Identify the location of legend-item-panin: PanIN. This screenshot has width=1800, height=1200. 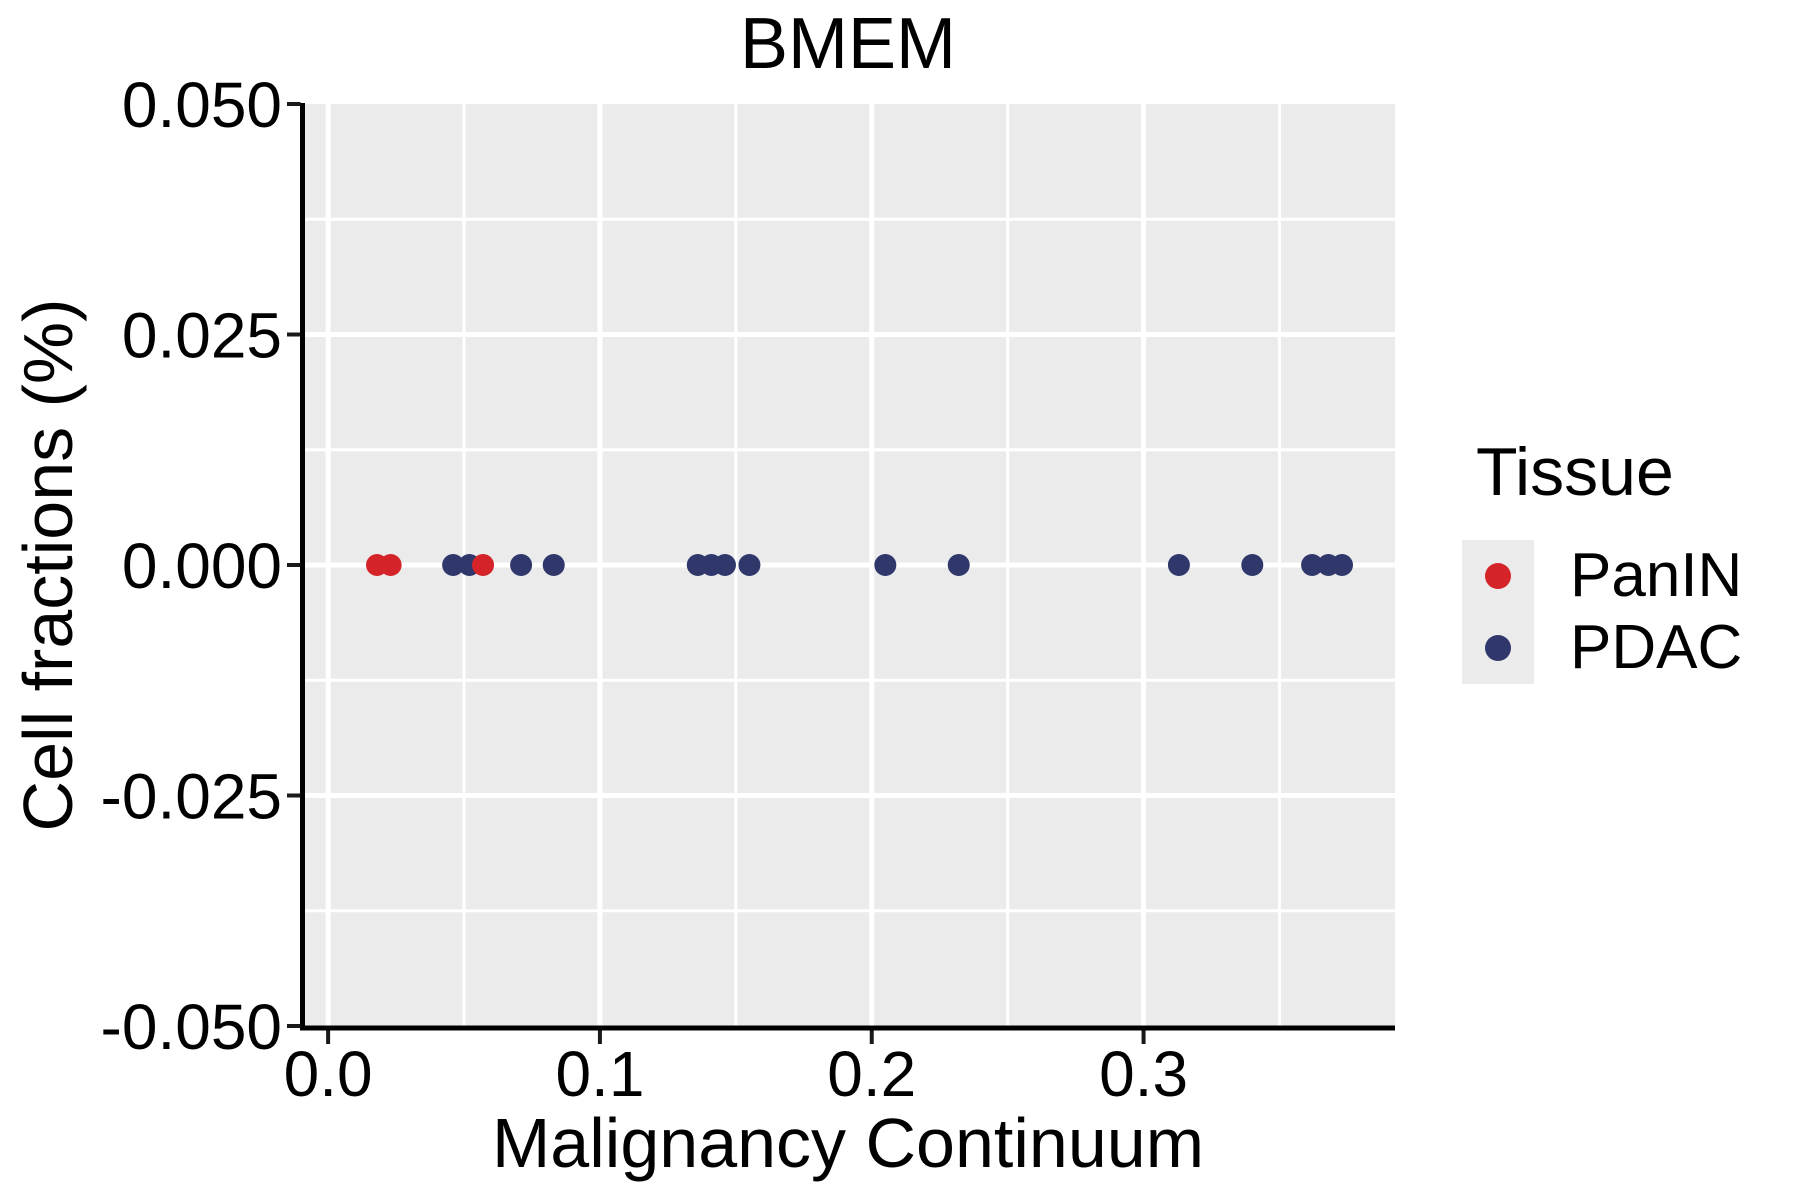
(1602, 576).